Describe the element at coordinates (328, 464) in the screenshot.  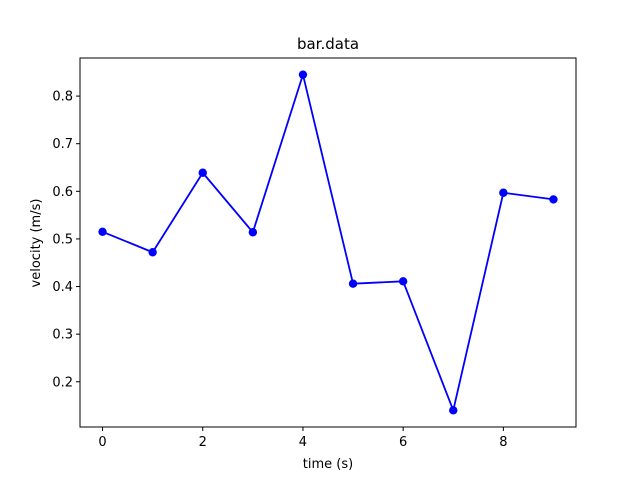
I see `x-axis-label: time (s)` at that location.